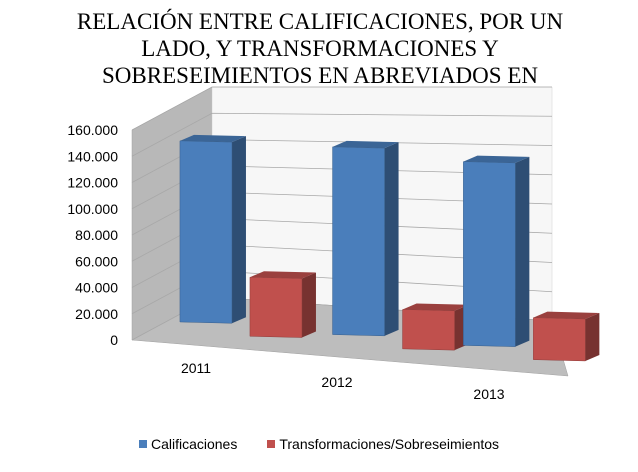 This screenshot has width=638, height=472. I want to click on bar-transformaciones-sobreseimientos-2013, so click(566, 336).